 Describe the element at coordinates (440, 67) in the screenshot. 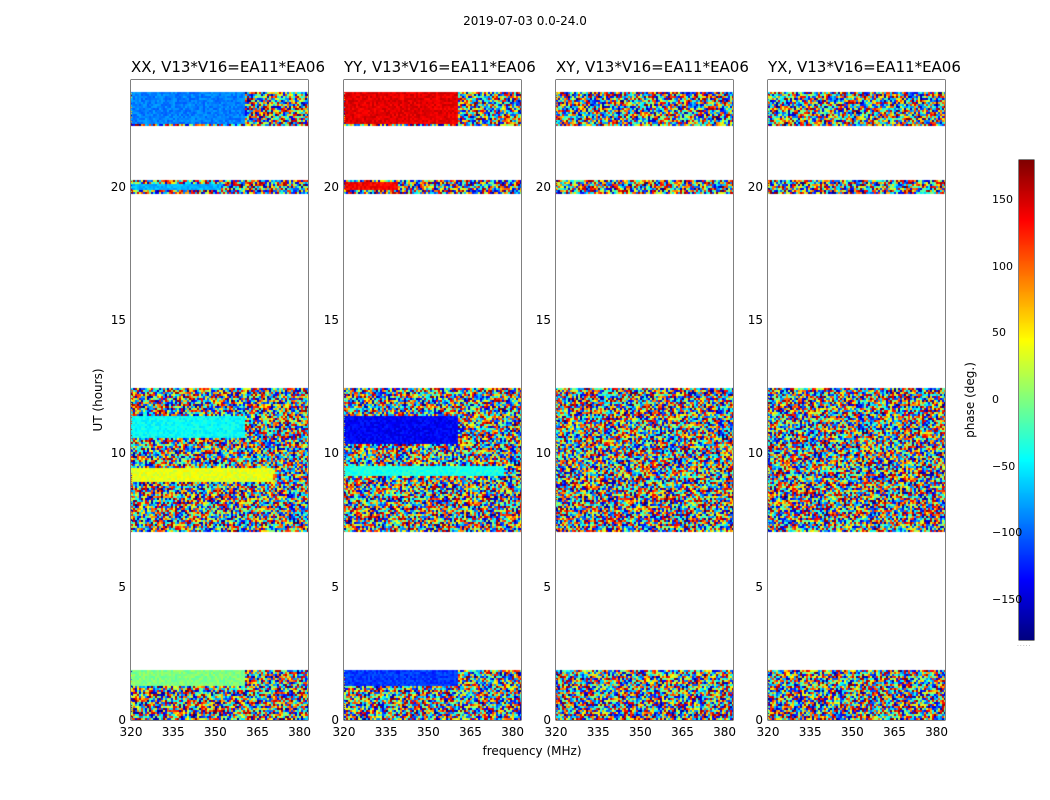

I see `panel-title-yy: YY, V13*V16=EA11*EA06` at that location.